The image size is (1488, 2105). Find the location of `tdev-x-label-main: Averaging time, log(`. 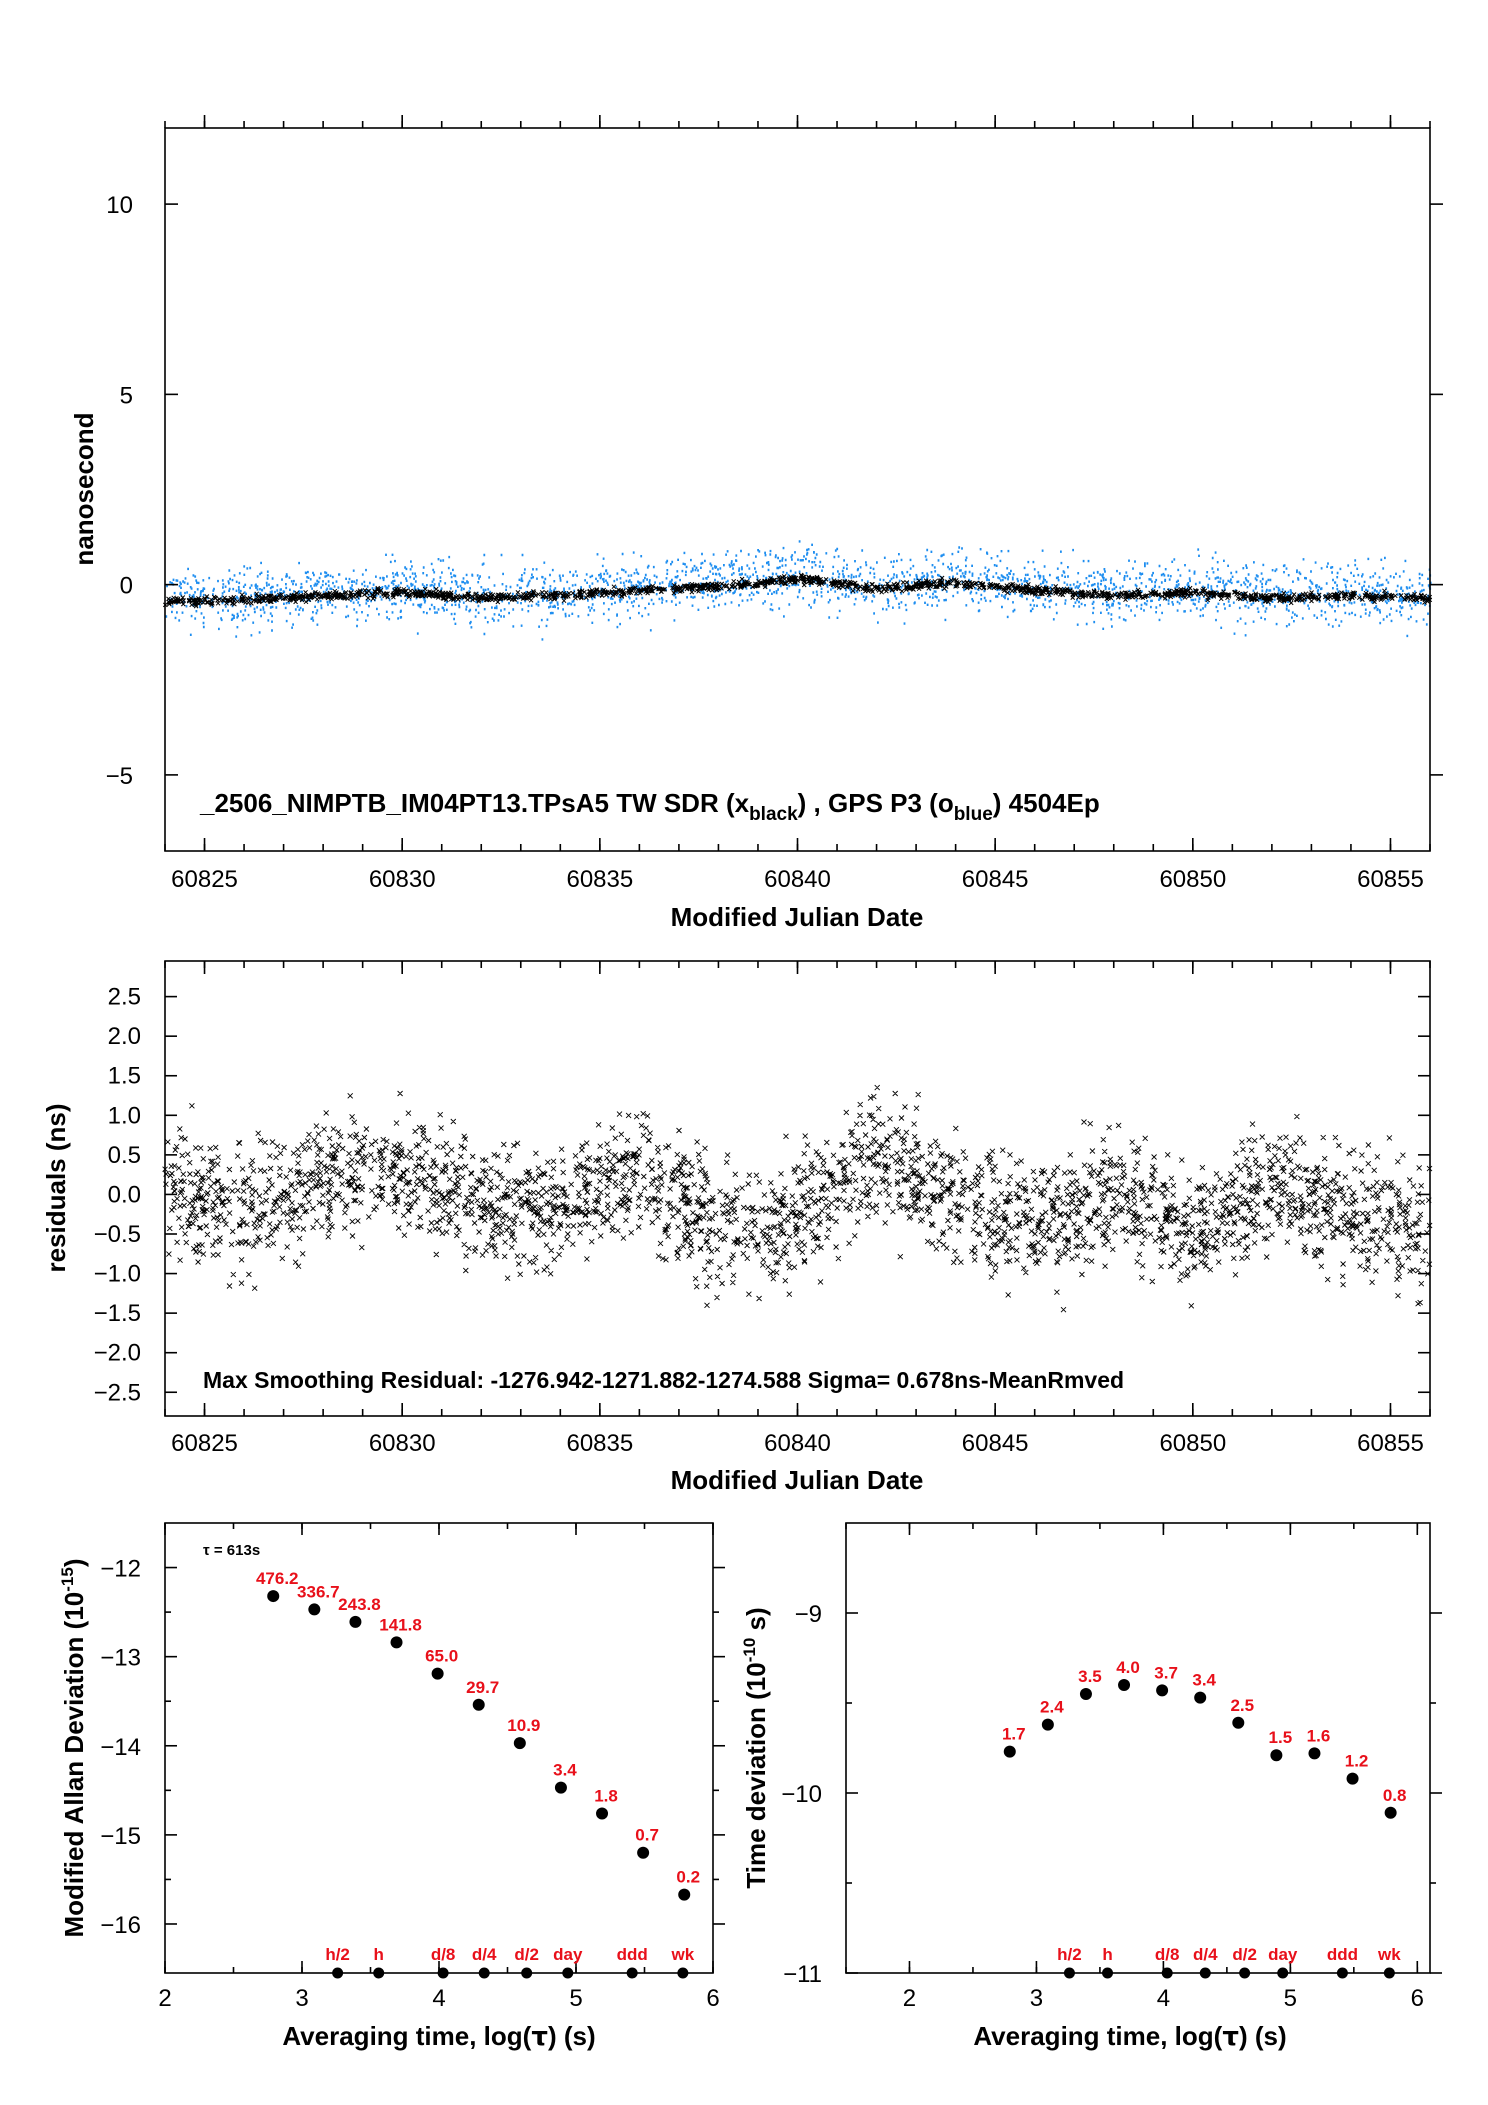

tdev-x-label-main: Averaging time, log( is located at coordinates (1097, 2036).